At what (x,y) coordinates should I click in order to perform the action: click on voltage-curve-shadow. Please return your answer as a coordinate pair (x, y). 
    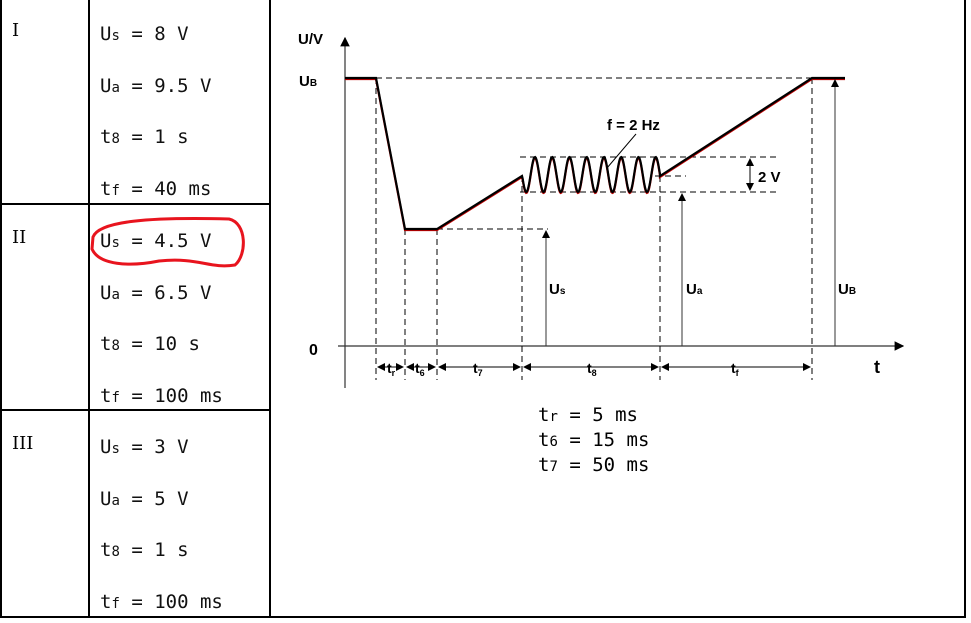
    Looking at the image, I should click on (595, 154).